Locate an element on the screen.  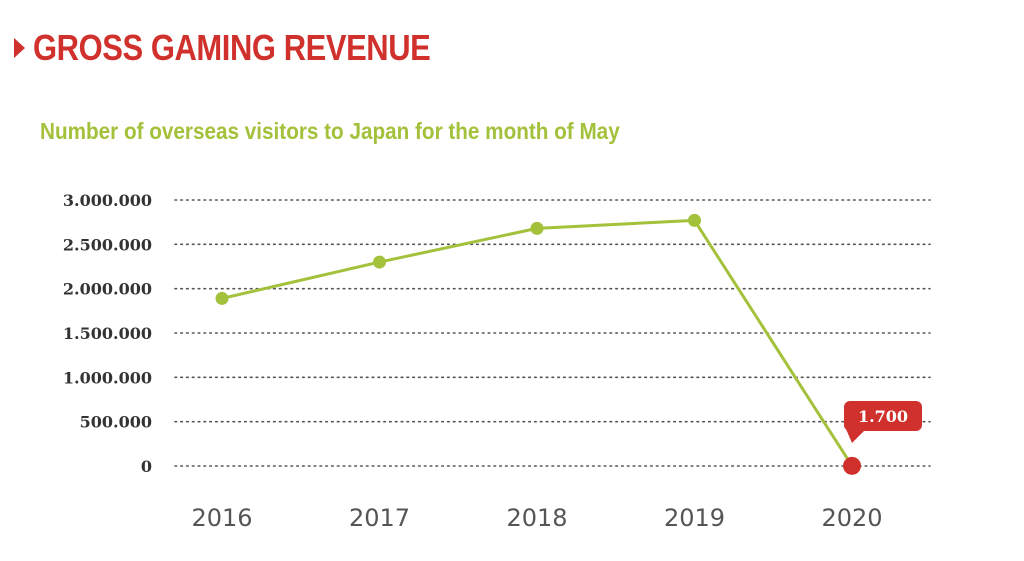
x-tick-label: 2019 is located at coordinates (694, 518).